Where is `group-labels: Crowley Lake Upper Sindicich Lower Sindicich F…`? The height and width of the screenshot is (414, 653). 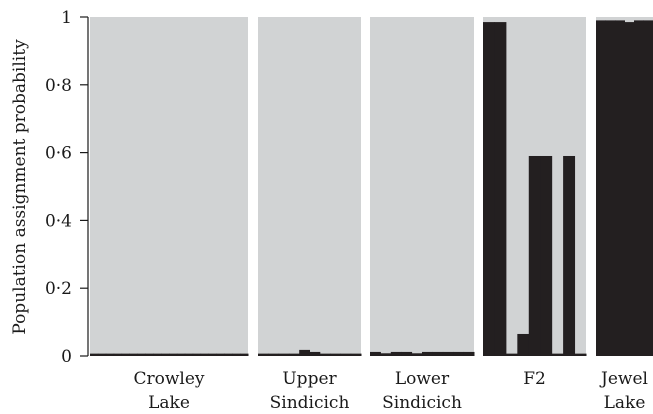 group-labels: Crowley Lake Upper Sindicich Lower Sindicich F… is located at coordinates (390, 391).